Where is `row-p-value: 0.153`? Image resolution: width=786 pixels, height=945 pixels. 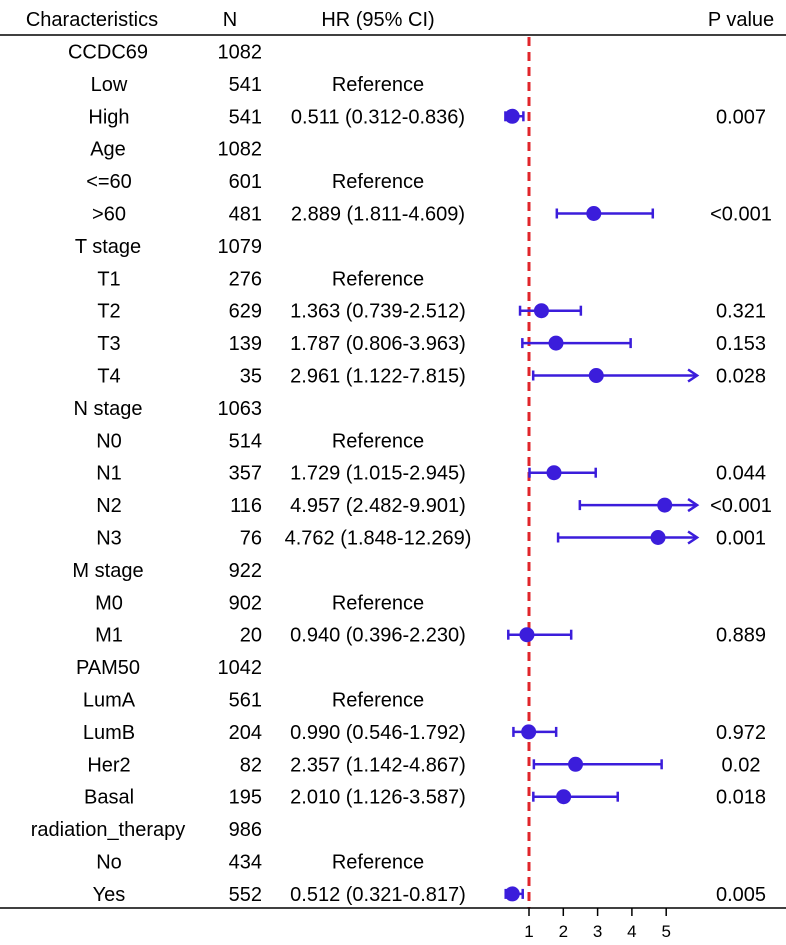
row-p-value: 0.153 is located at coordinates (741, 344).